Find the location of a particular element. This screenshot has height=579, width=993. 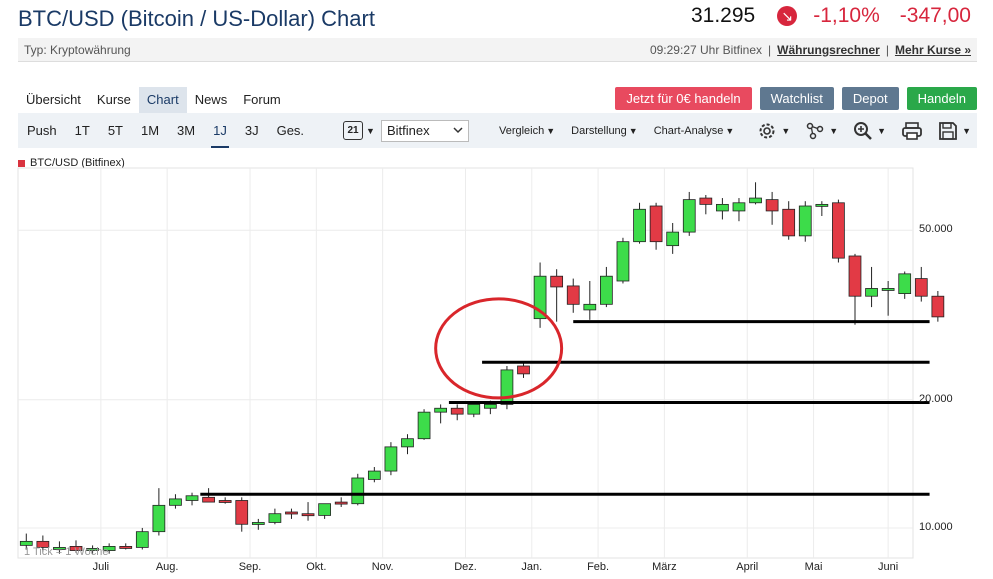

x-tick-label: Mai is located at coordinates (813, 567).